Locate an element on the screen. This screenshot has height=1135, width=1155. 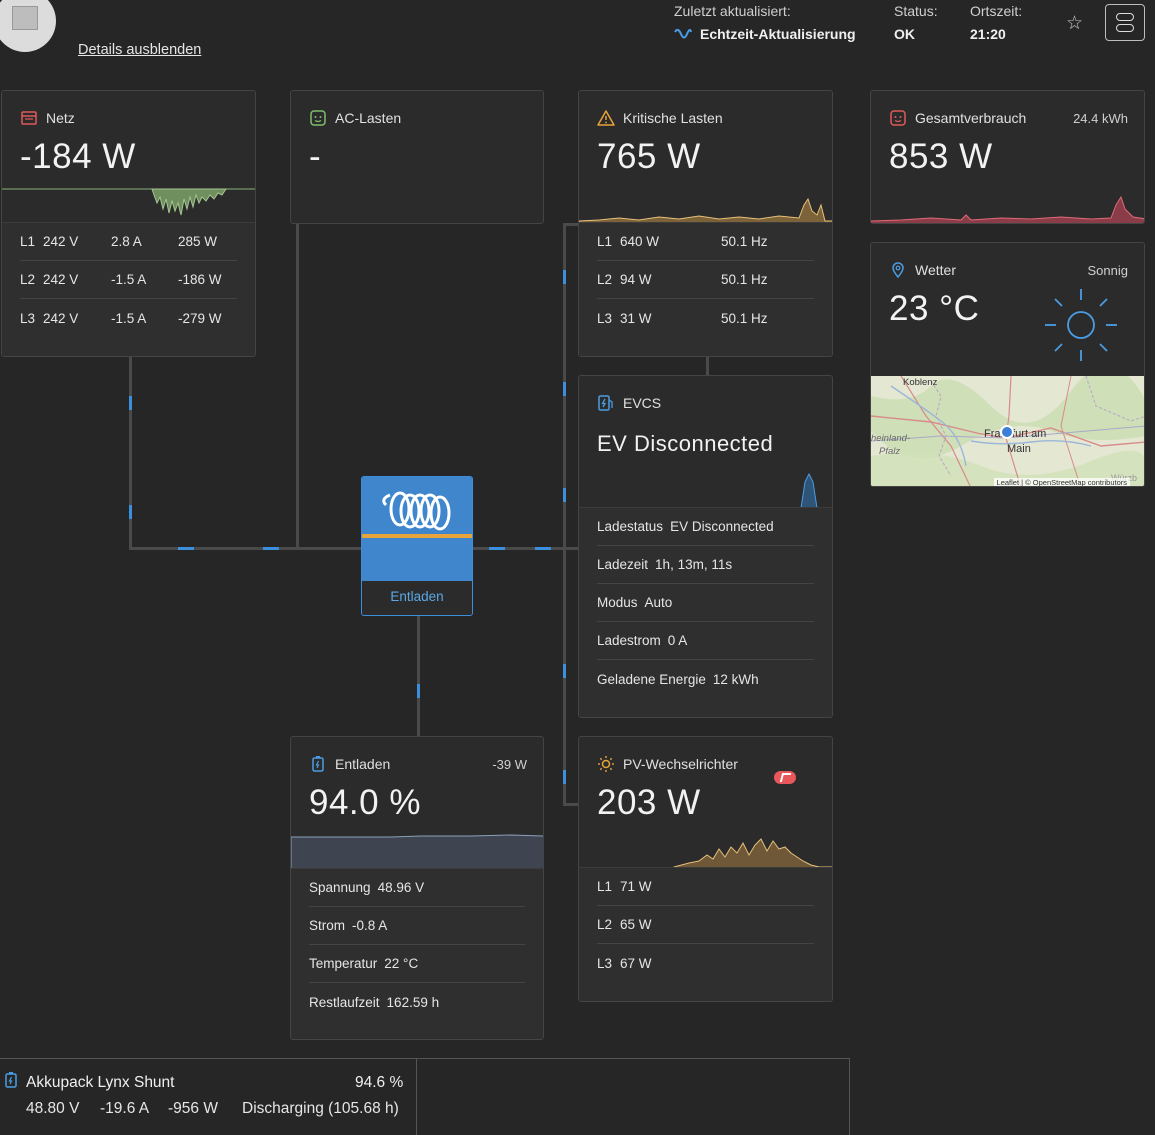
battery-soc-value: 94.0 % is located at coordinates (365, 802).